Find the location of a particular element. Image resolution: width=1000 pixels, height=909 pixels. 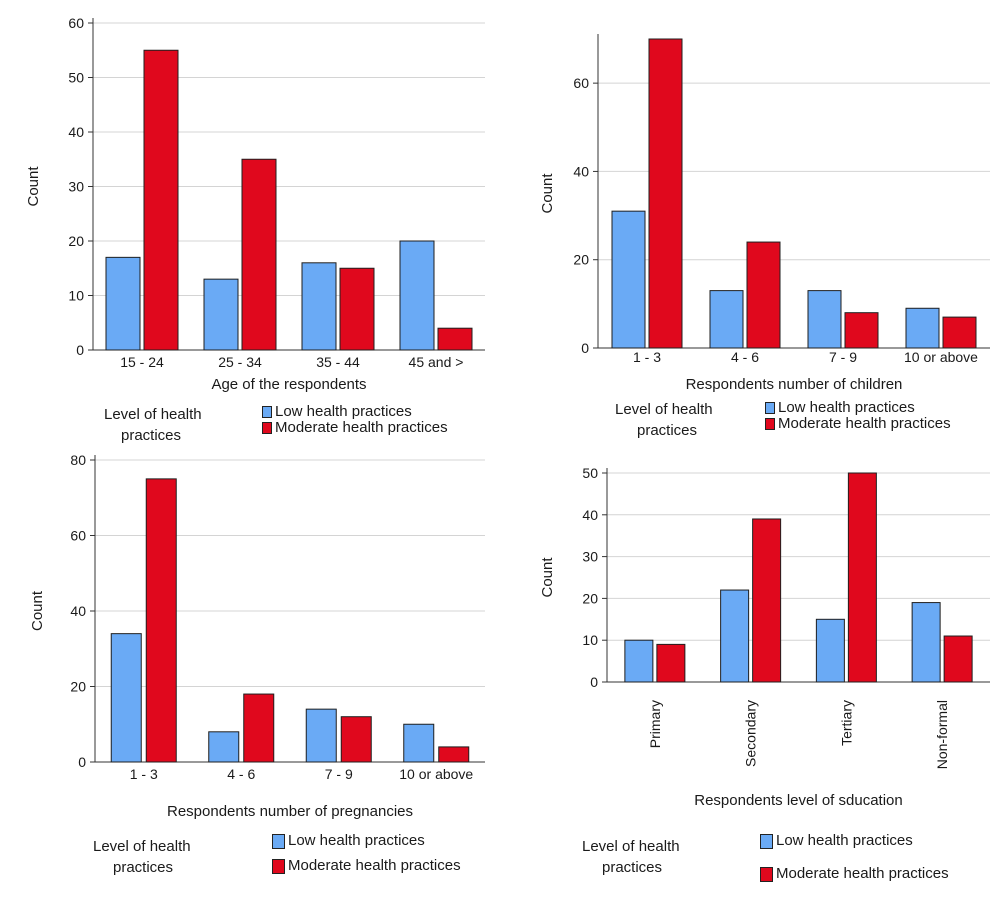

education-ytick-label: 50 is located at coordinates (590, 473).